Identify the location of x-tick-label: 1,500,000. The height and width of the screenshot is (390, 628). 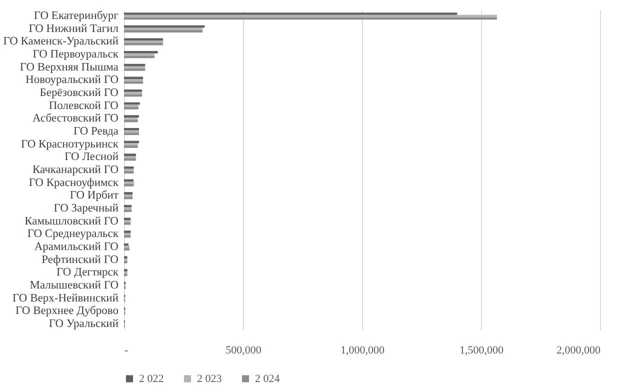
(482, 350).